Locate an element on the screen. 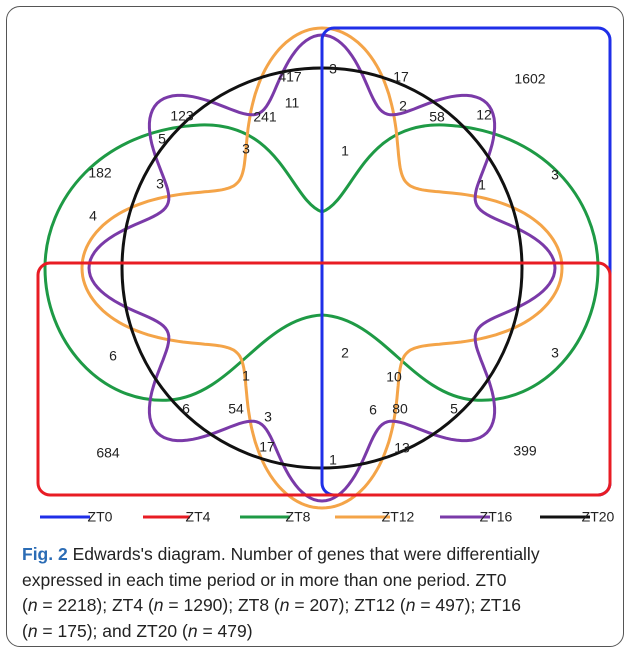 This screenshot has width=634, height=657. caption-text: = 1290); ZT8 ( is located at coordinates (221, 605).